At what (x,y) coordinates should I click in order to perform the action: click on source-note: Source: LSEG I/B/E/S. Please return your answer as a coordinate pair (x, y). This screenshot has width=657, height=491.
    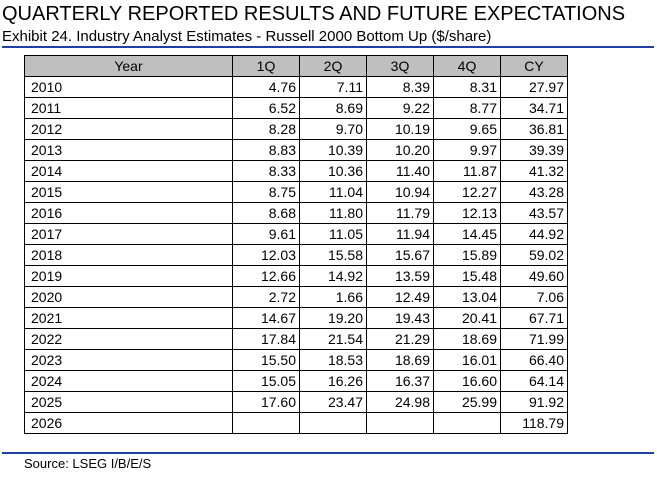
    Looking at the image, I should click on (88, 463).